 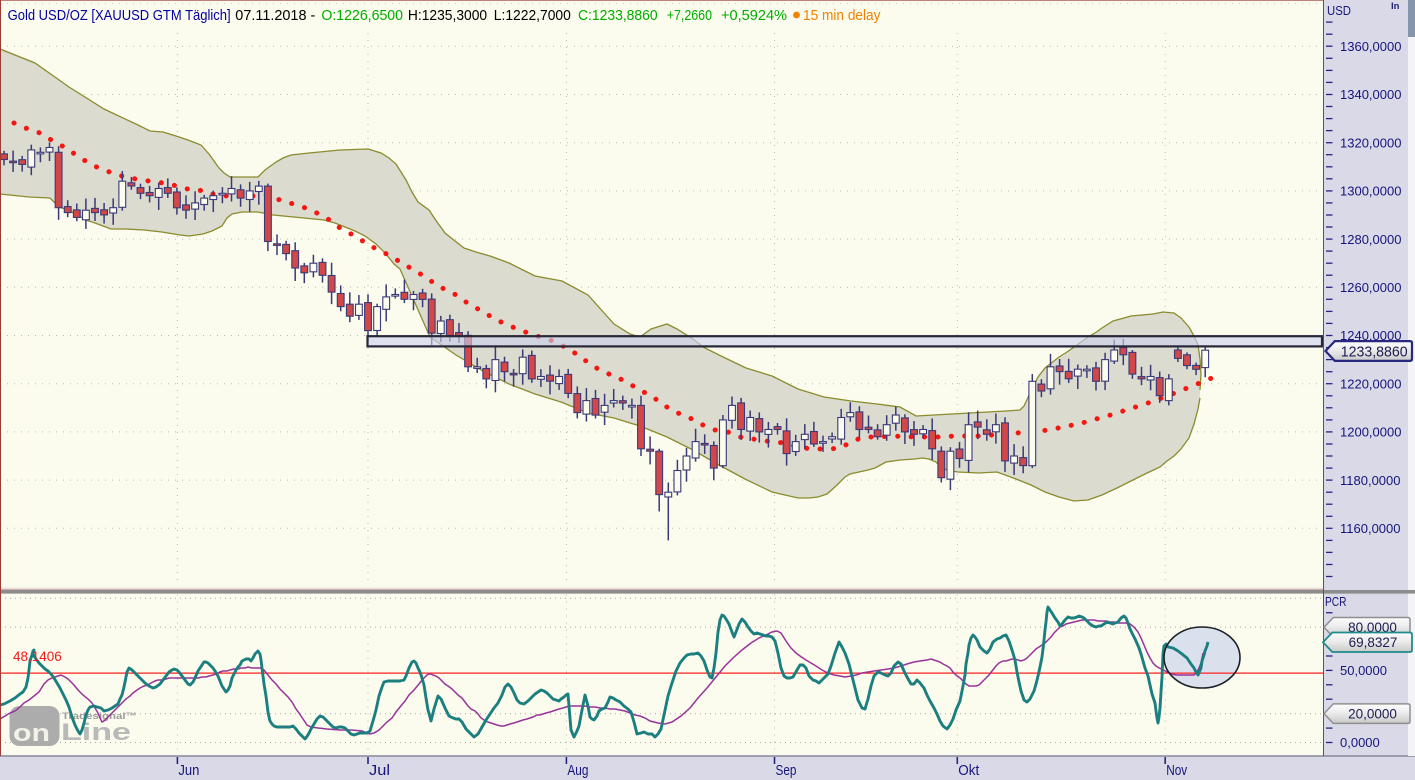 I want to click on svg-text: L:1222,7000, so click(x=532, y=15).